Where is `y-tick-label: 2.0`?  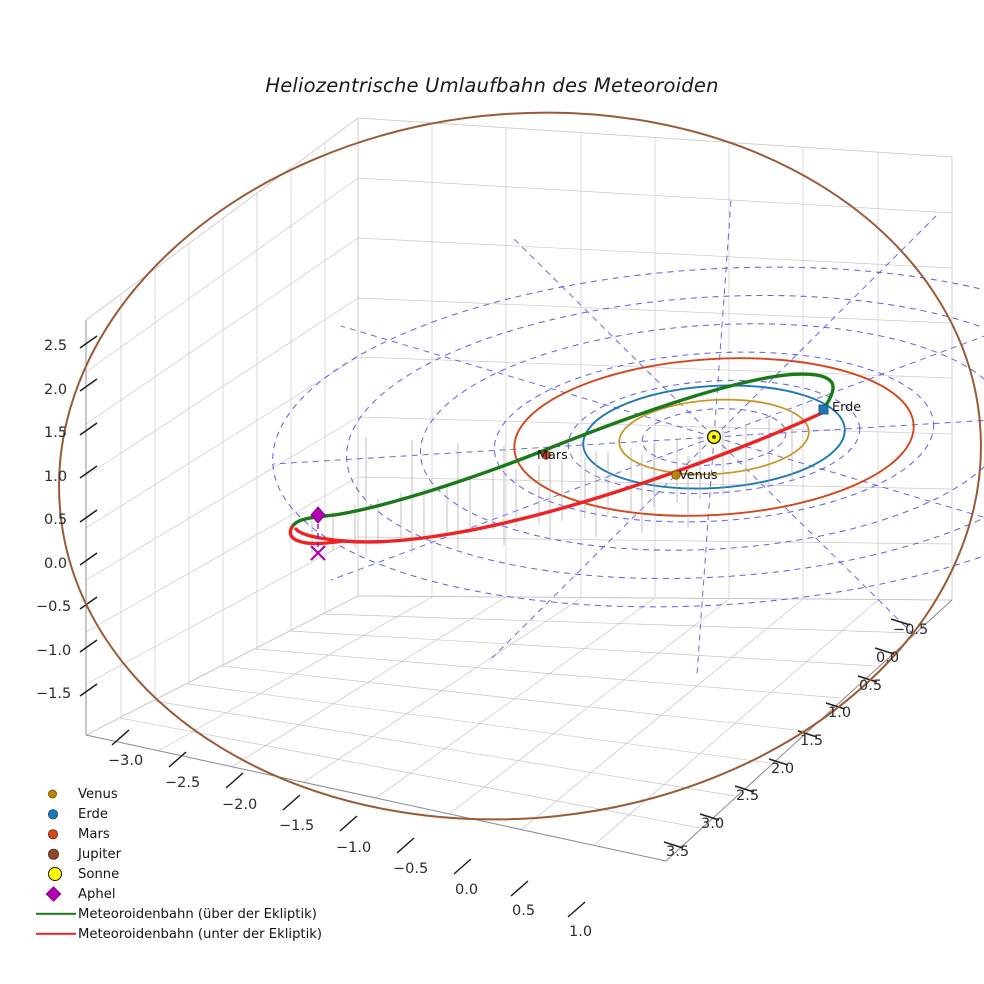 y-tick-label: 2.0 is located at coordinates (783, 769).